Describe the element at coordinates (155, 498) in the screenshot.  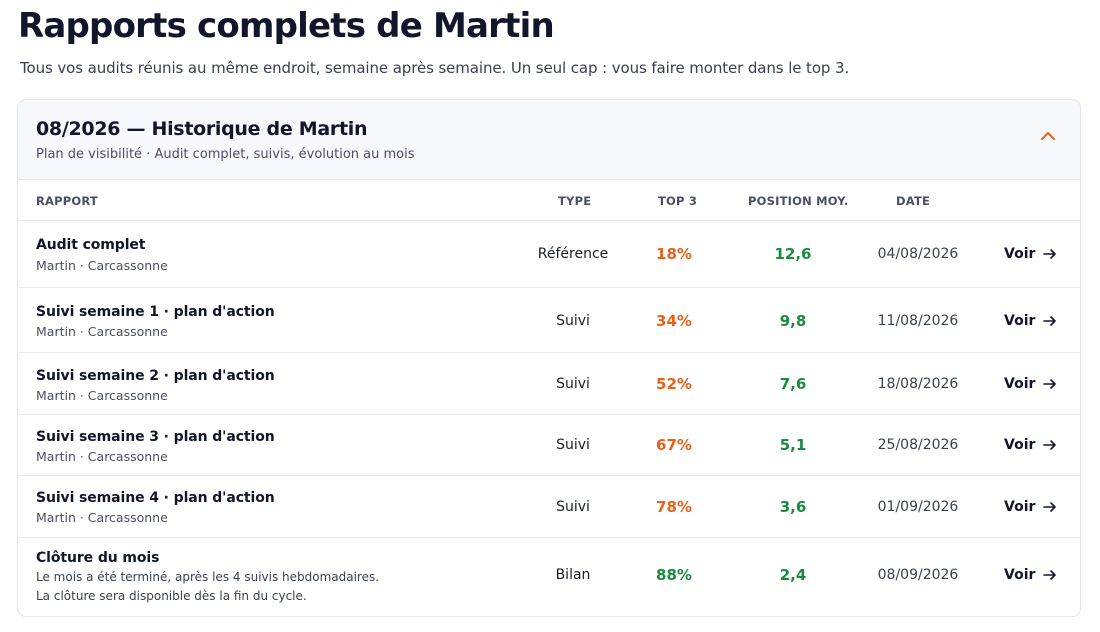
I see `row-title: Suivi semaine 4 · plan d'action` at that location.